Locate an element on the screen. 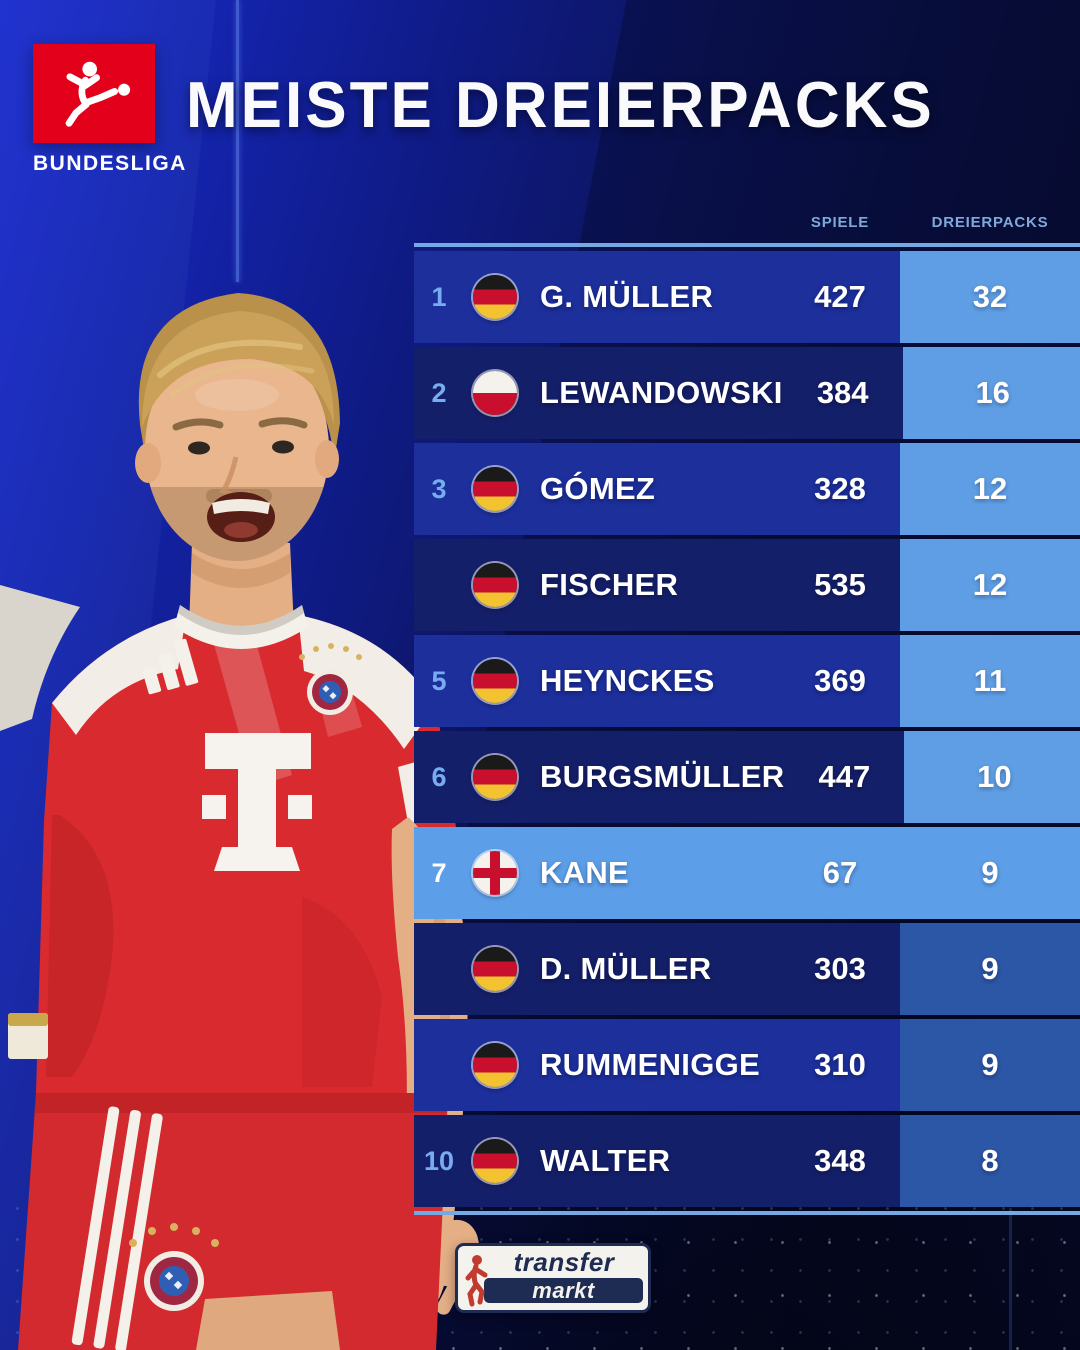  dreierpacks-value: 11 is located at coordinates (990, 681).